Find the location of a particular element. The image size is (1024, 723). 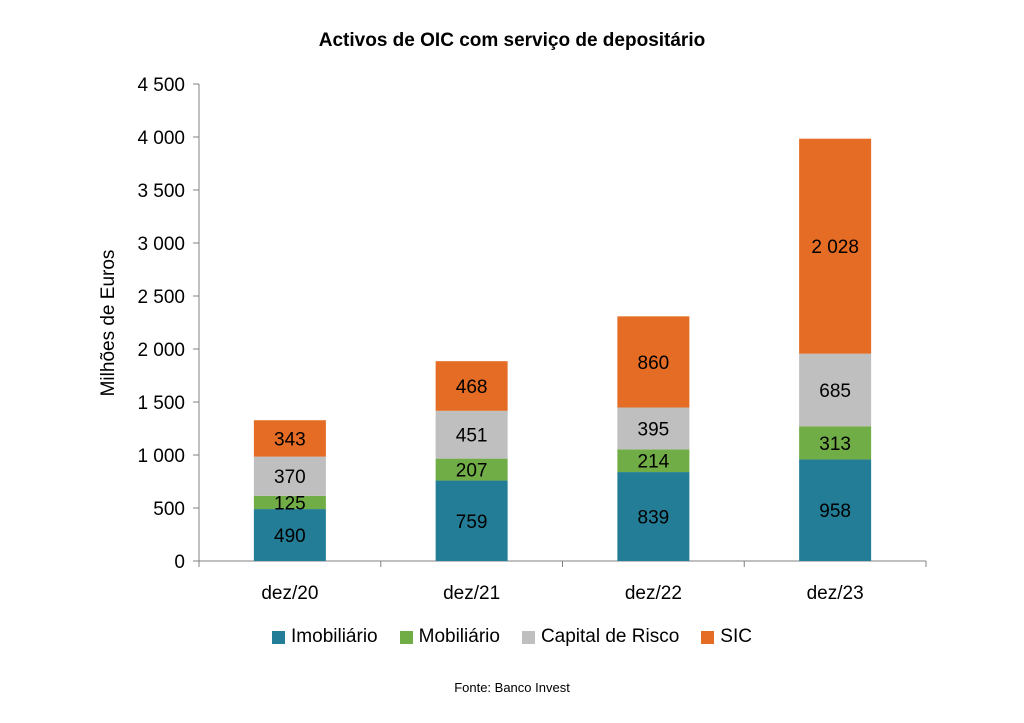

legend-item: Capital de Risco is located at coordinates (600, 637).